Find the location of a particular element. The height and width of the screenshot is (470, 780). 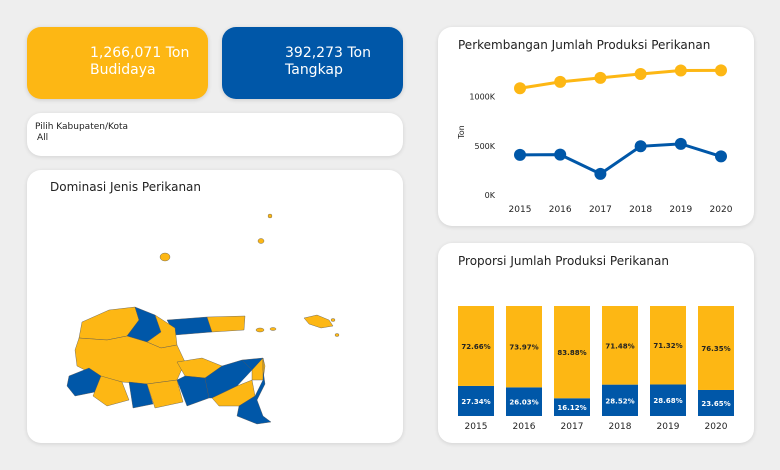

kpi-tangkap-card: 392,273 Ton Tangkap is located at coordinates (312, 63).